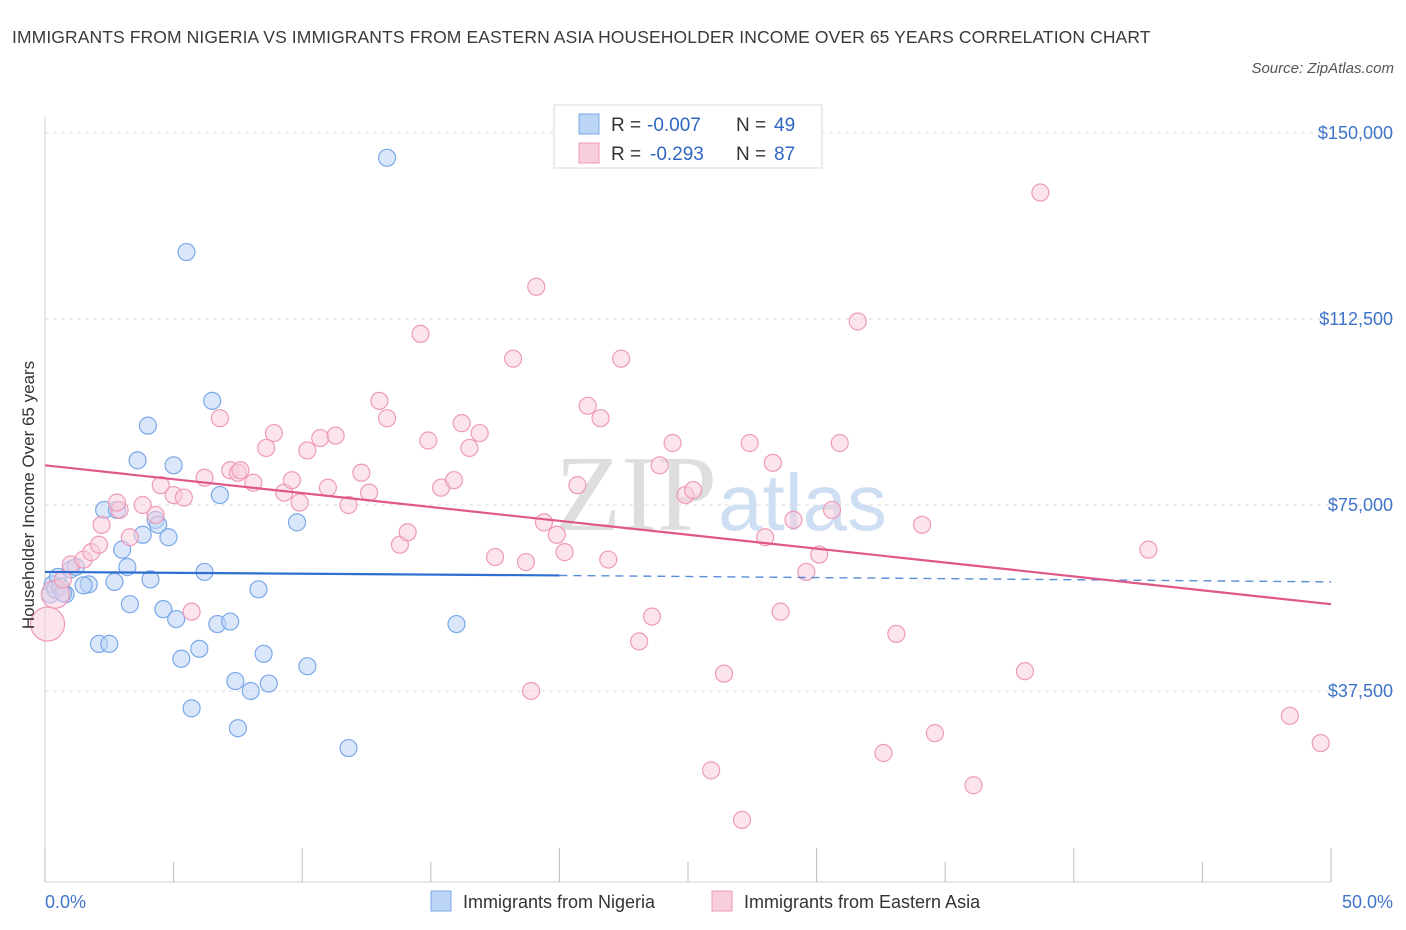 The image size is (1406, 930). I want to click on eastern-asia-trend-line, so click(688, 535).